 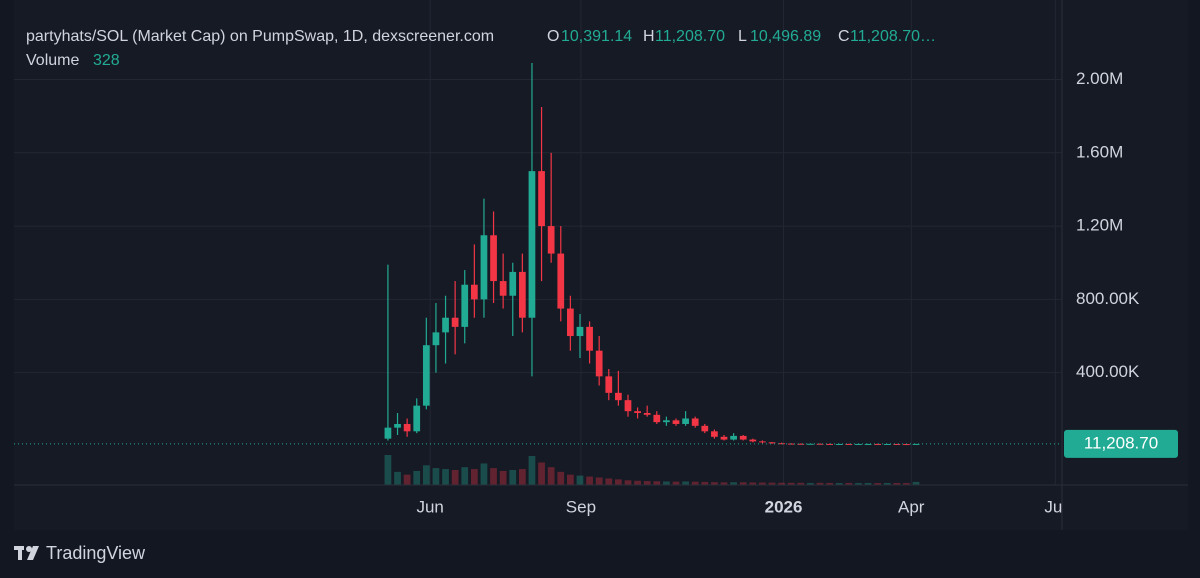 What do you see at coordinates (596, 36) in the screenshot?
I see `ohlc-value: 10,391.14` at bounding box center [596, 36].